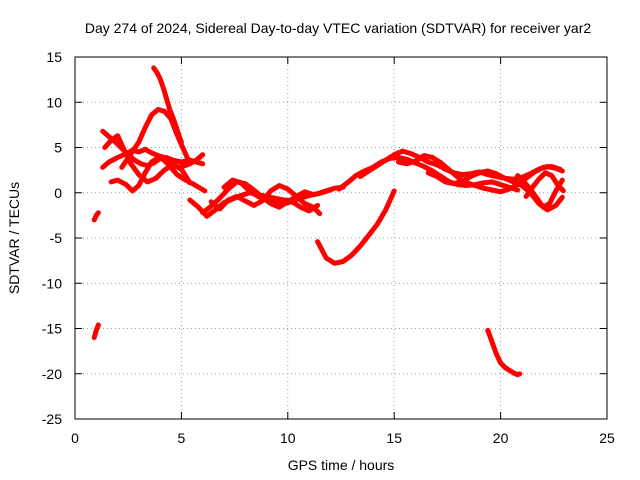 The height and width of the screenshot is (480, 640). Describe the element at coordinates (501, 438) in the screenshot. I see `x-tick-label: 20` at that location.